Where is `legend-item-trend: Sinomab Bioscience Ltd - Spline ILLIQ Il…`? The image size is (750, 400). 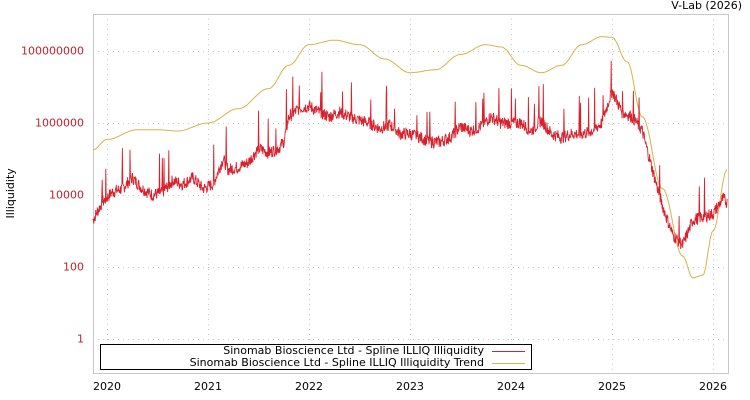 legend-item-trend: Sinomab Bioscience Ltd - Spline ILLIQ Il… is located at coordinates (357, 363).